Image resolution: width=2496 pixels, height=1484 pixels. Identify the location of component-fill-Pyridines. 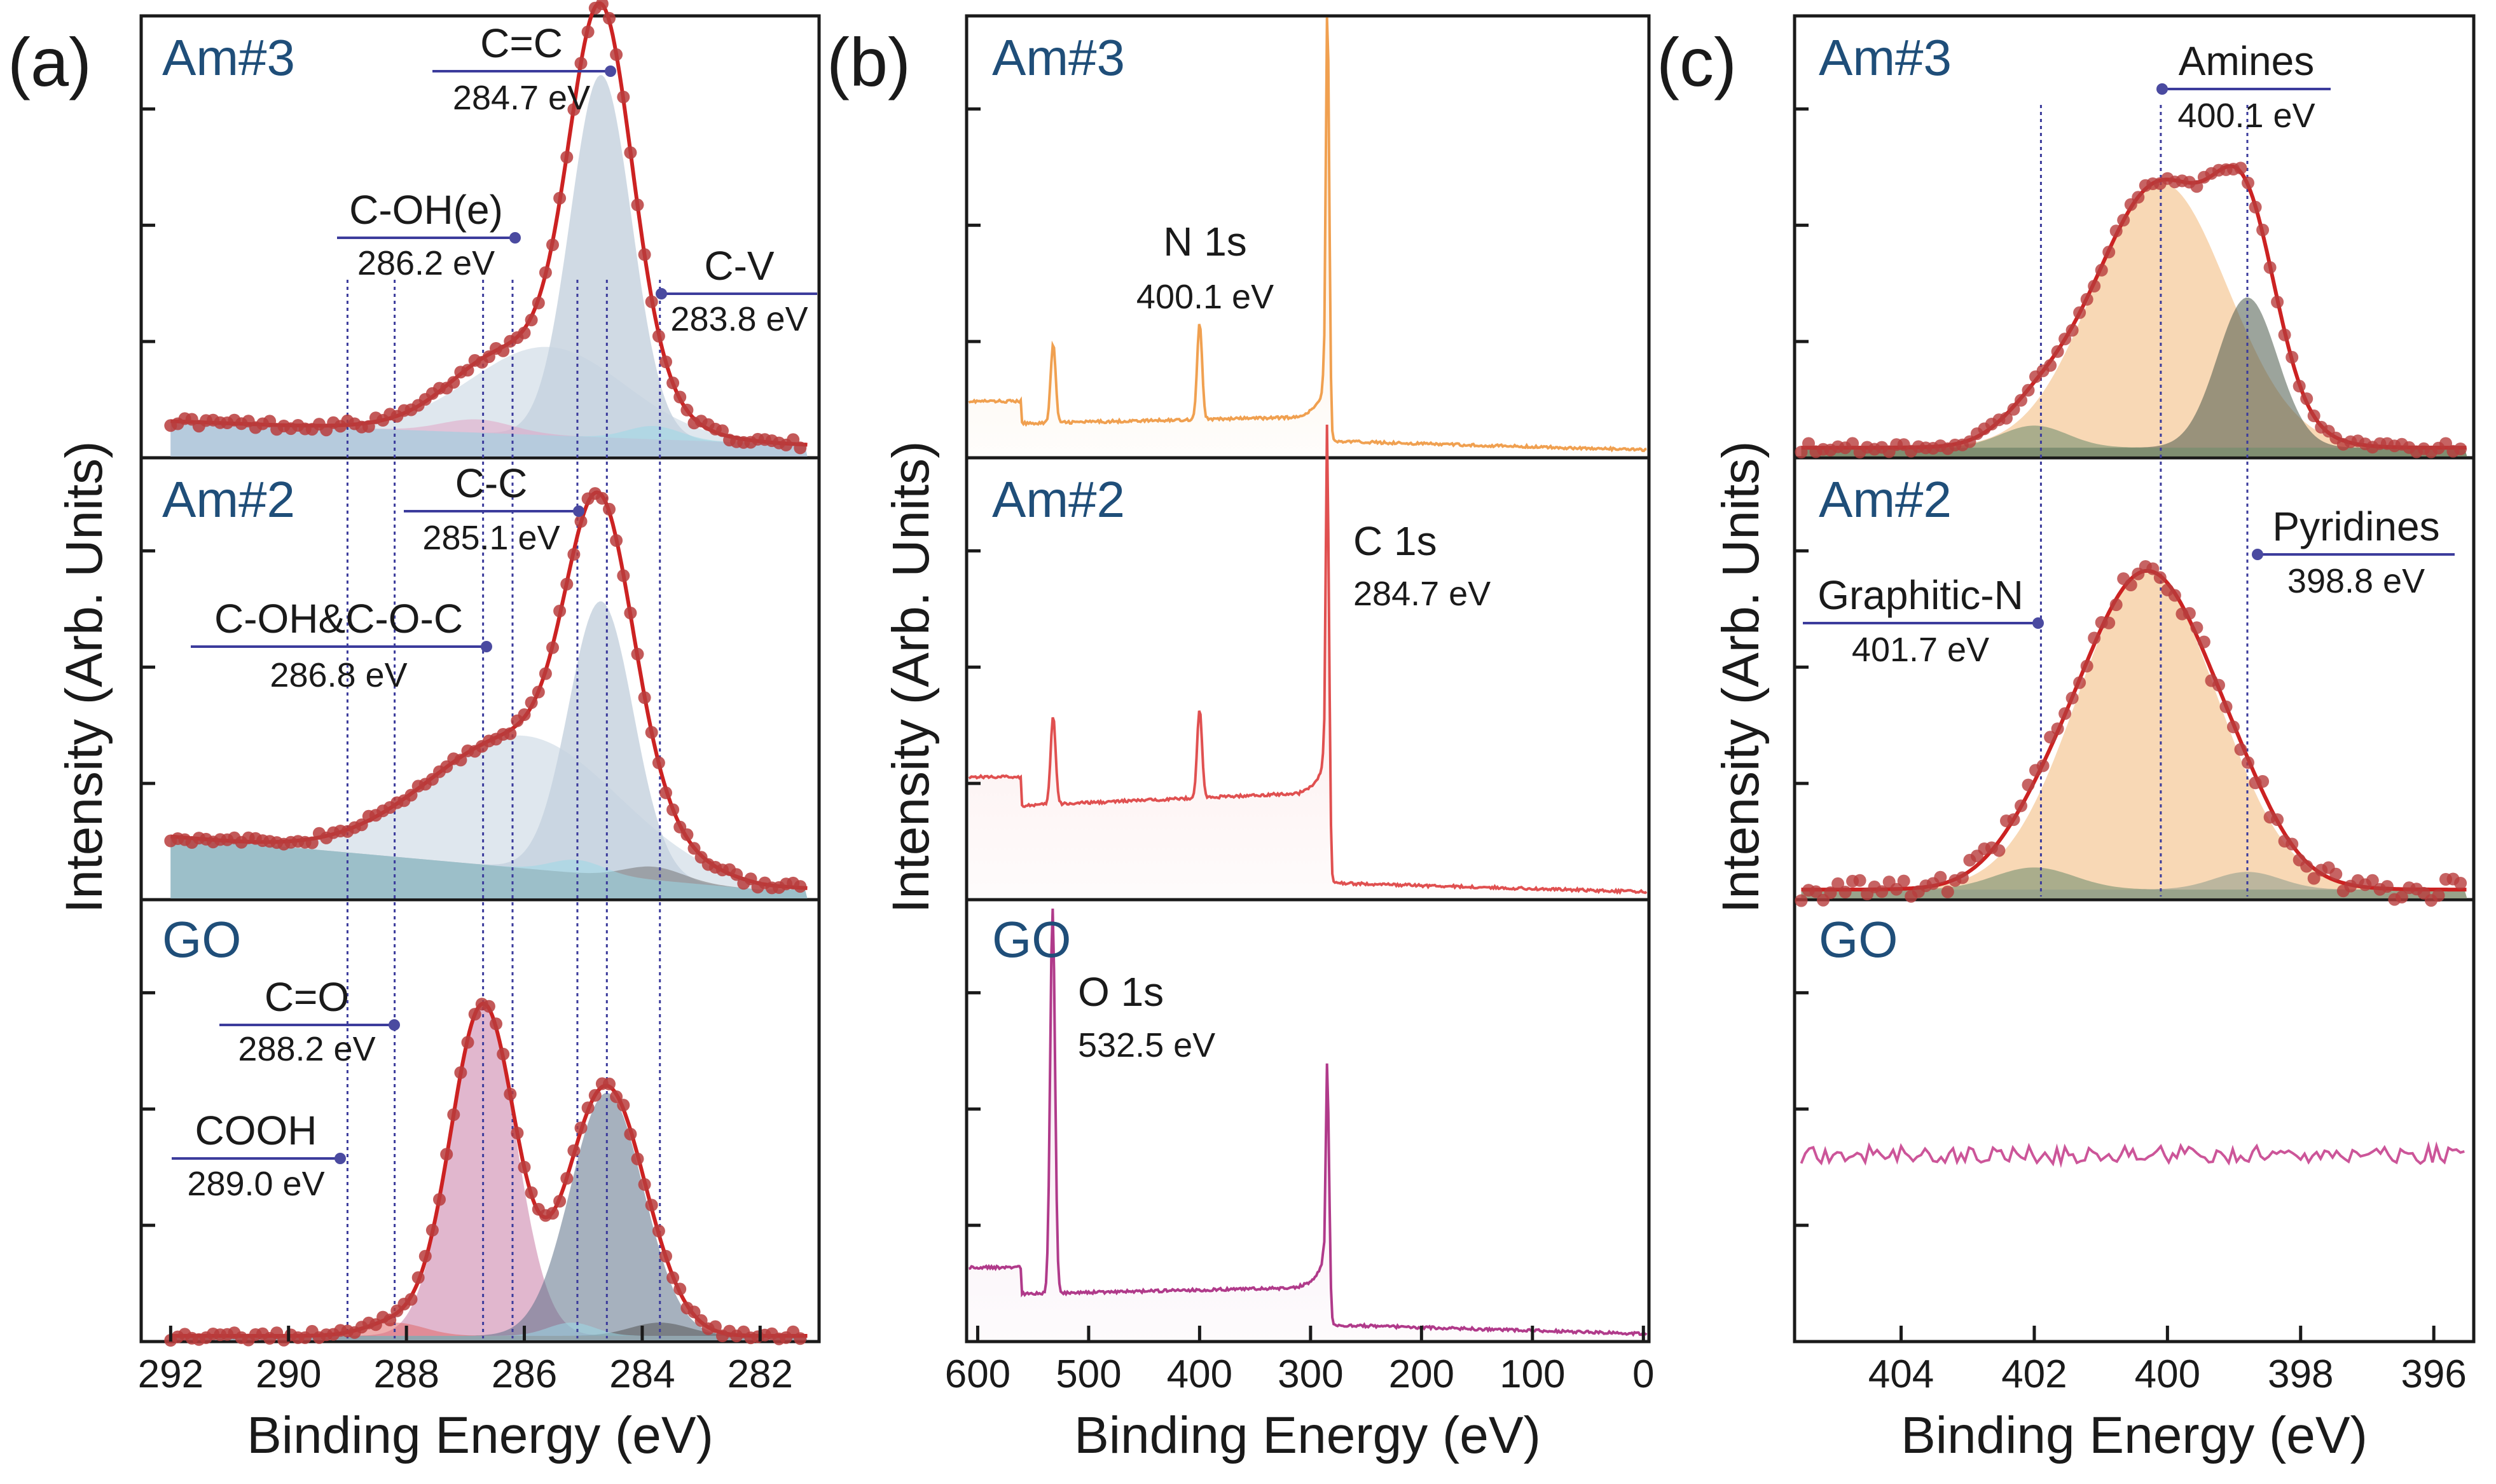
(2134, 885).